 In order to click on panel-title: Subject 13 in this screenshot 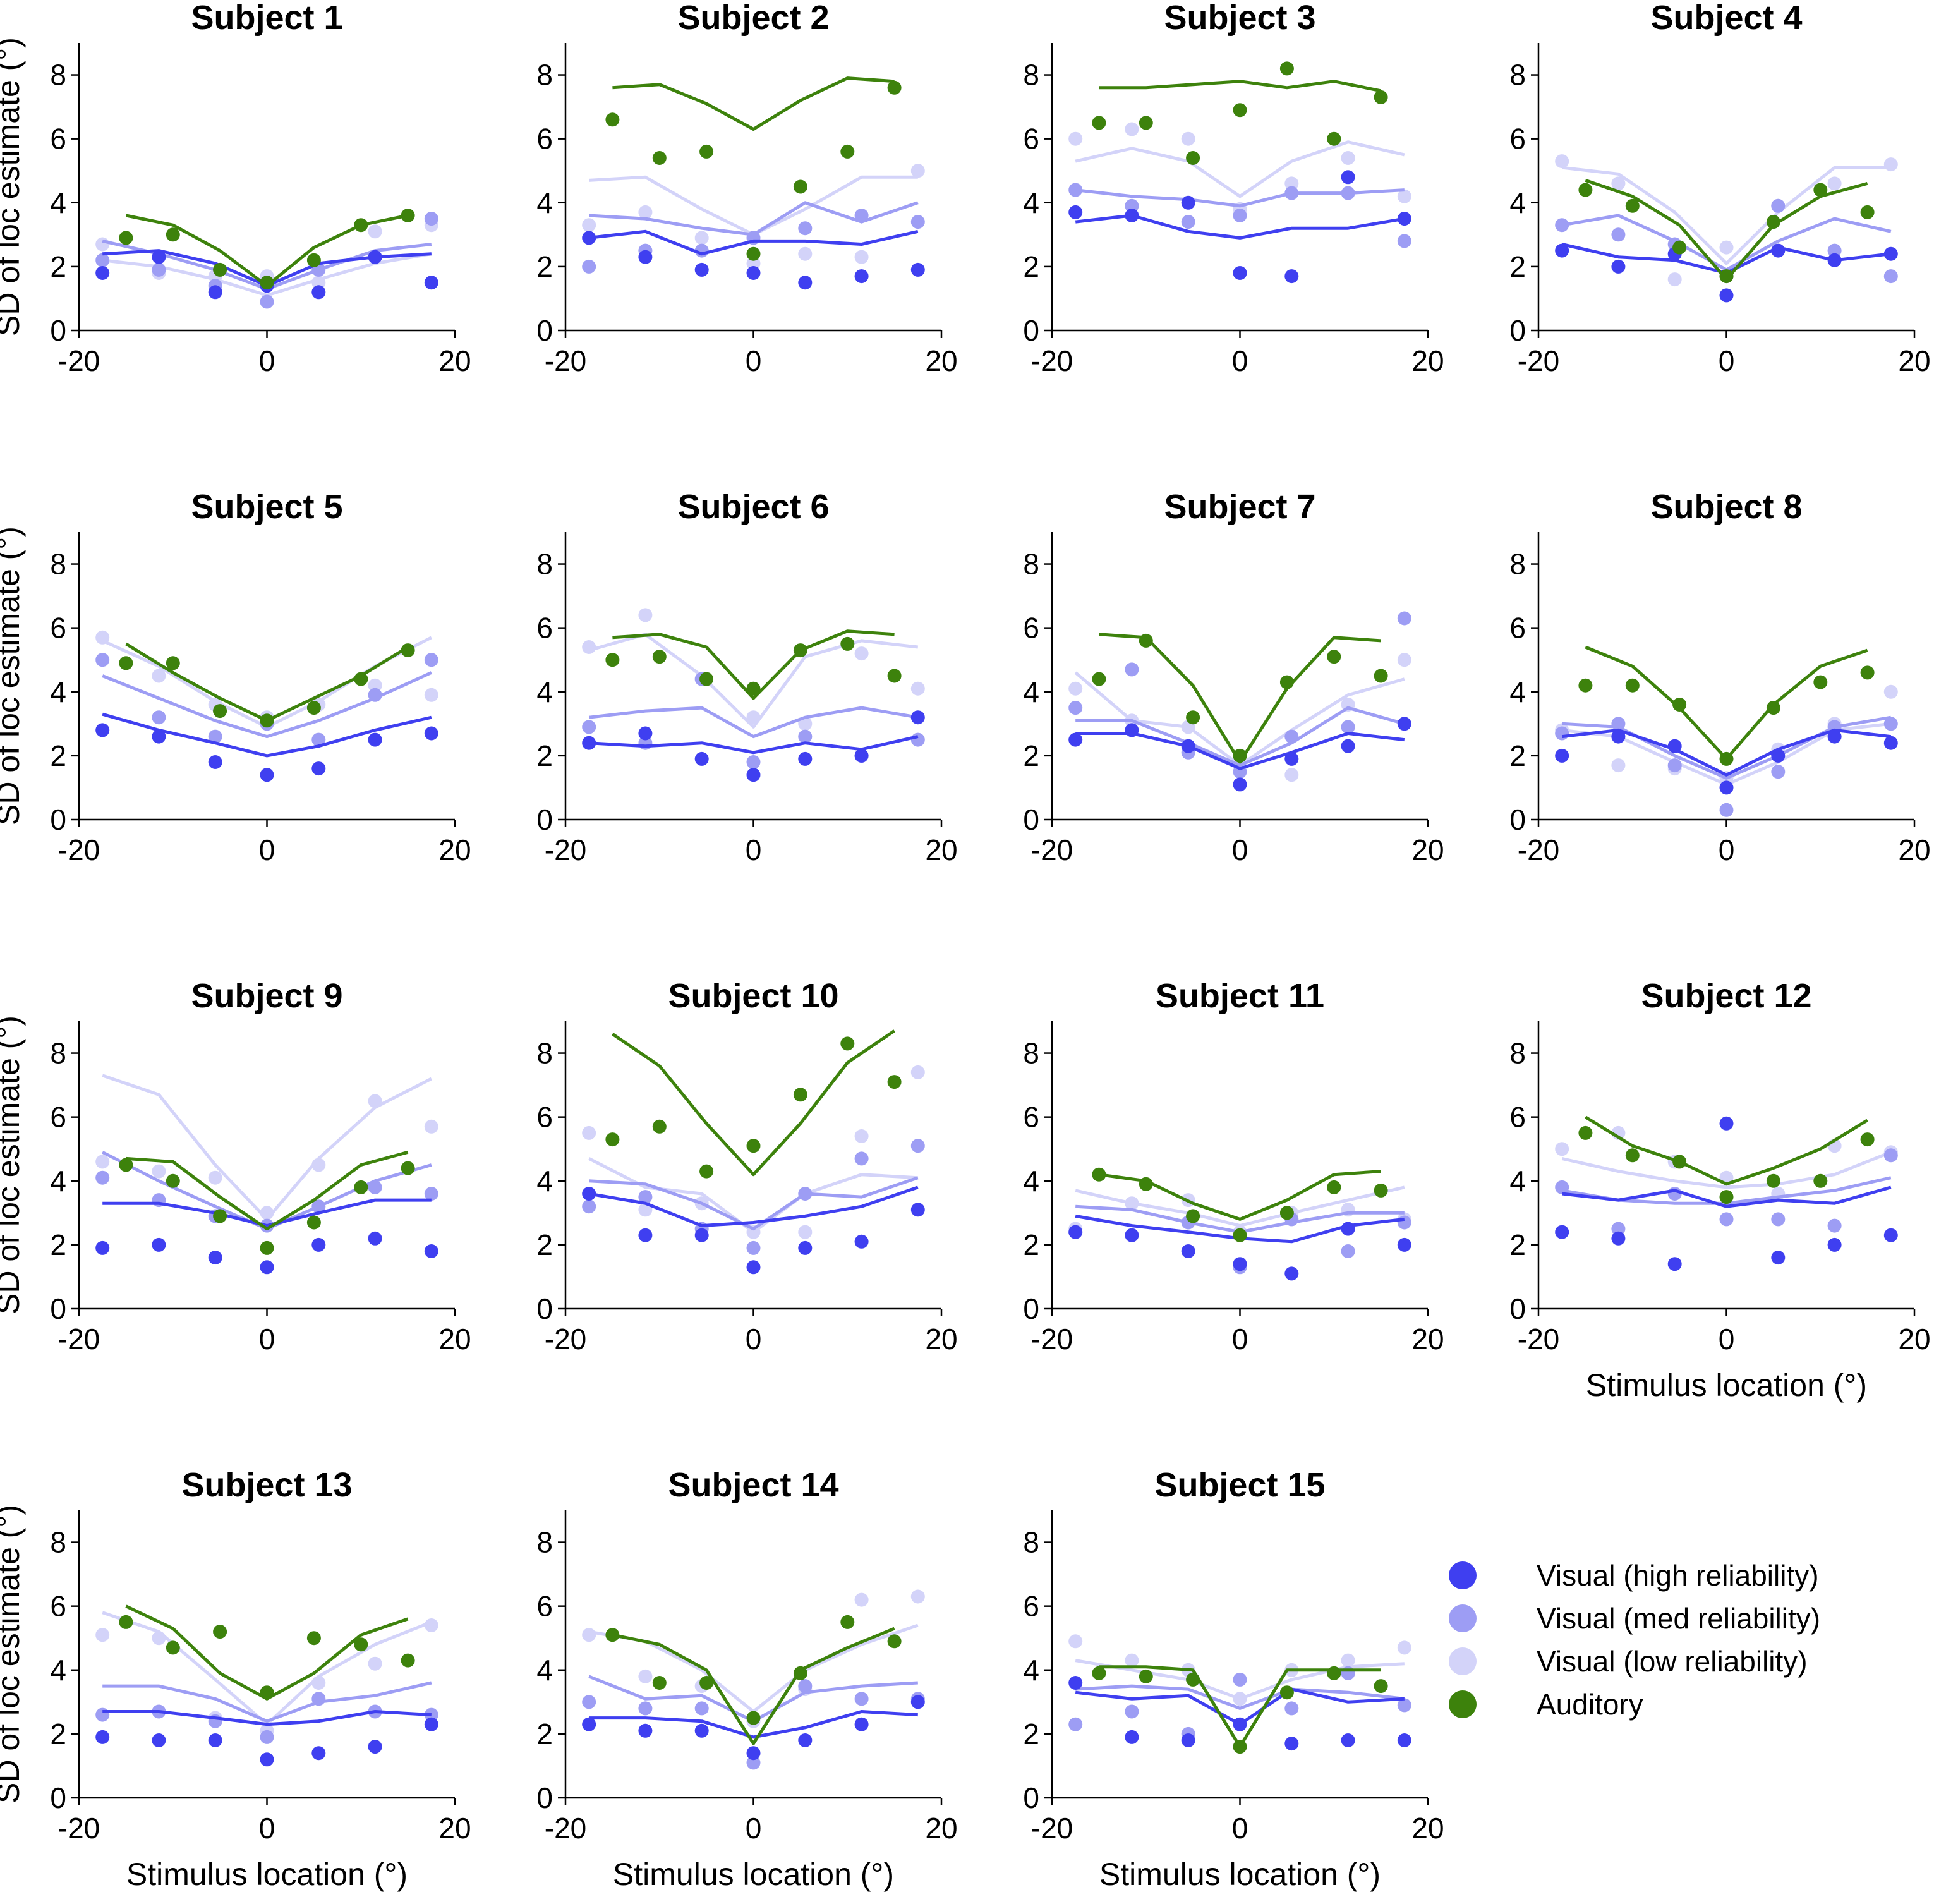, I will do `click(267, 1485)`.